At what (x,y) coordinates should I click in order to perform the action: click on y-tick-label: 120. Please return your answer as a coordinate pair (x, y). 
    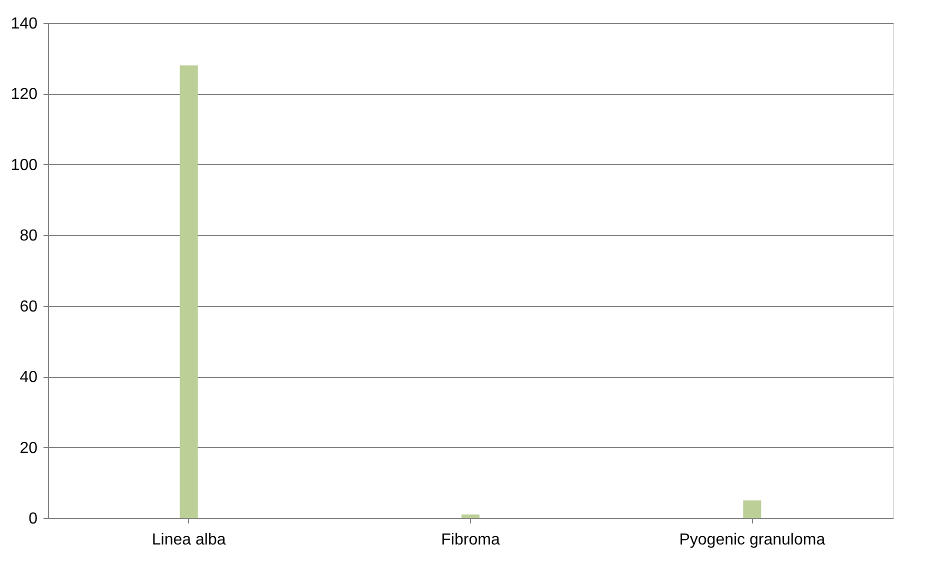
    Looking at the image, I should click on (24, 95).